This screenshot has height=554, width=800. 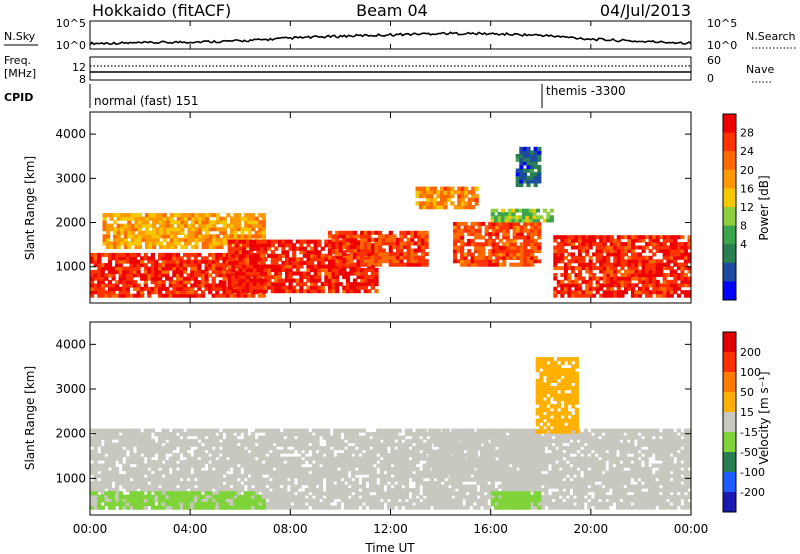 What do you see at coordinates (729, 272) in the screenshot?
I see `colorbar-segment` at bounding box center [729, 272].